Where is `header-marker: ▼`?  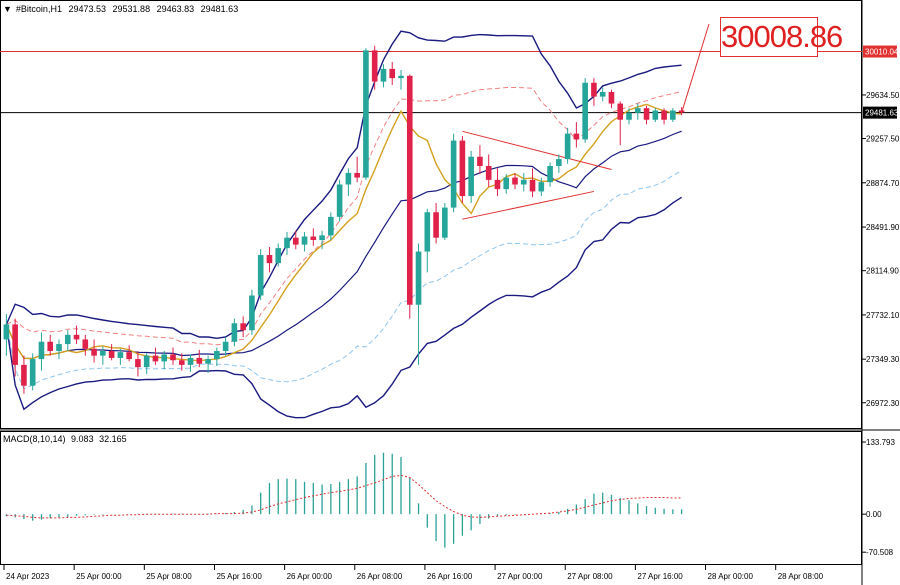 header-marker: ▼ is located at coordinates (7, 9).